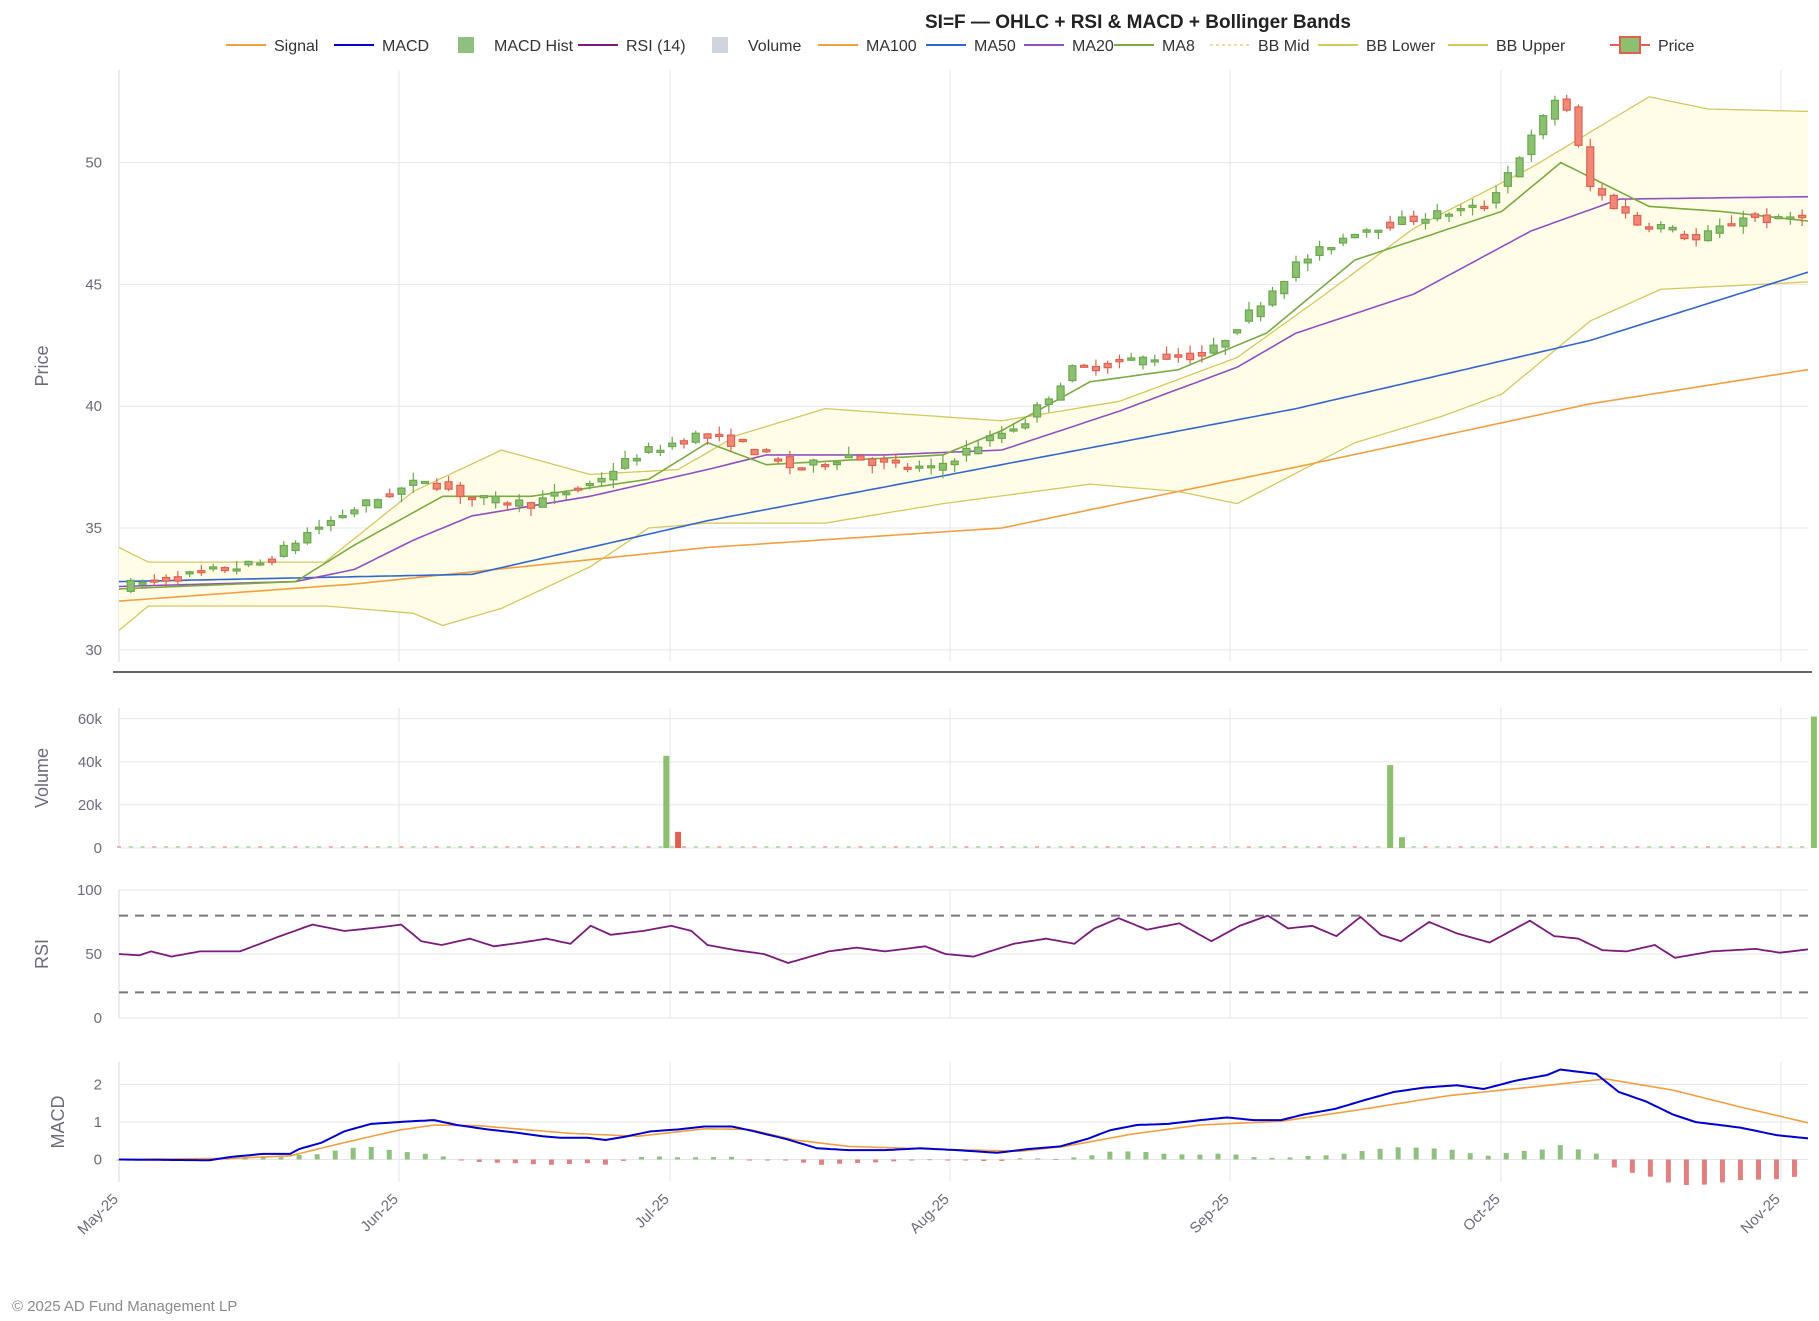 This screenshot has width=1819, height=1321. I want to click on legend-item-macd: MACD, so click(381, 46).